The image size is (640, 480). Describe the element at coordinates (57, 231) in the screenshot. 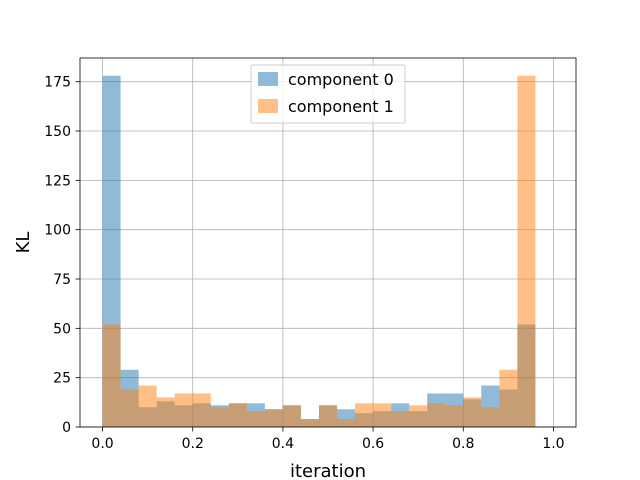

I see `y-tick-label: 100` at that location.